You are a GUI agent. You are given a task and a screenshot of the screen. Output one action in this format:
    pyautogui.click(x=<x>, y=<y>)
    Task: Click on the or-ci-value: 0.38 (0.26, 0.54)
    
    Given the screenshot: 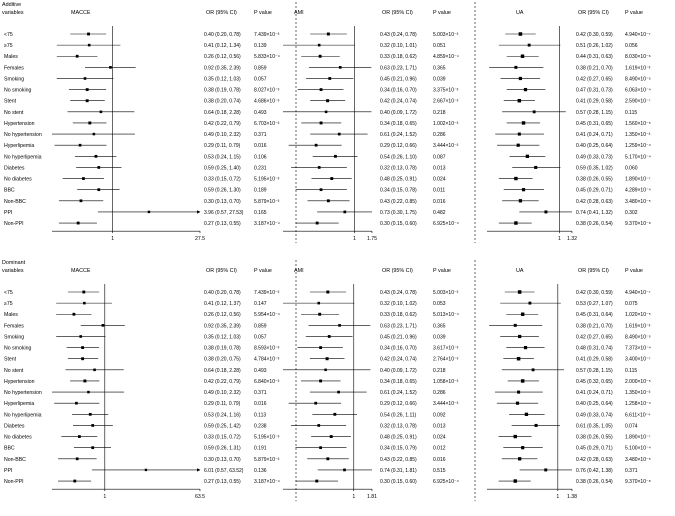 What is the action you would take?
    pyautogui.click(x=594, y=482)
    